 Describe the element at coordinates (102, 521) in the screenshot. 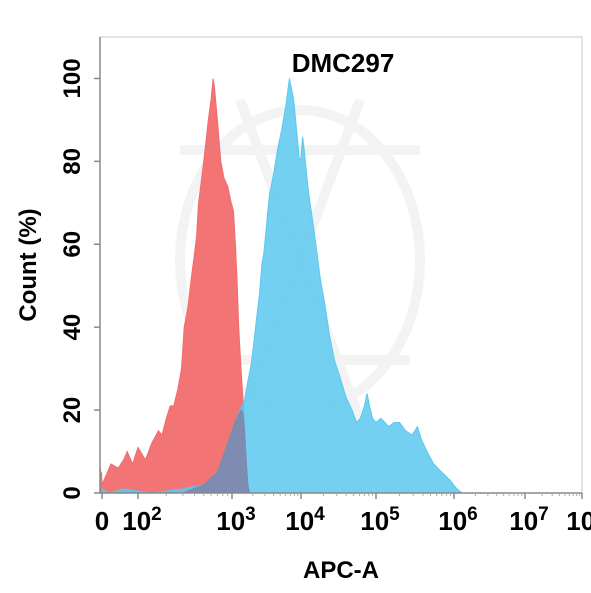

I see `x-tick-label: 0` at that location.